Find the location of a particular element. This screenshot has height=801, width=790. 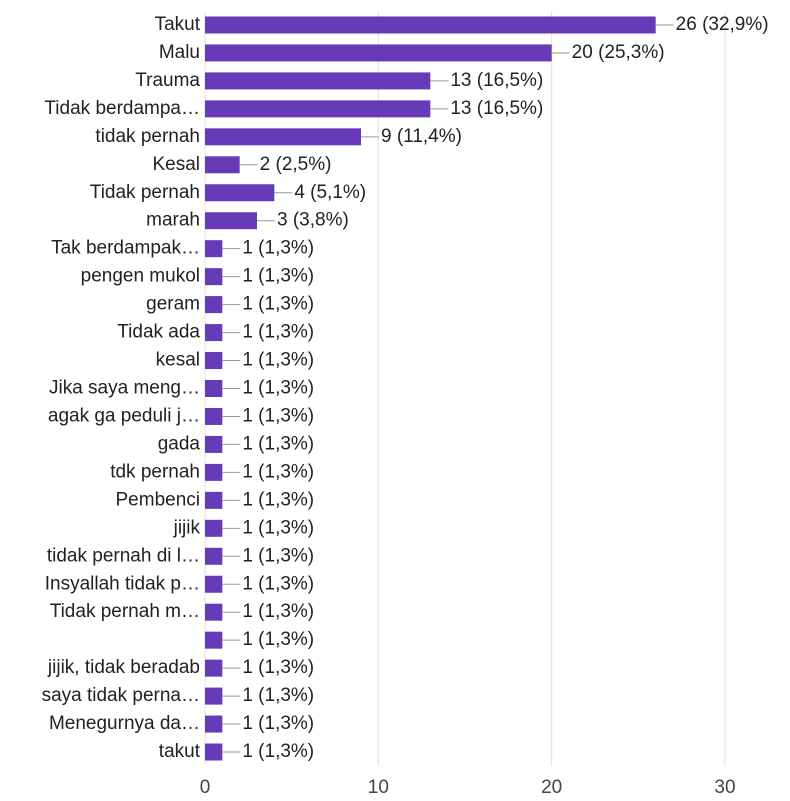

value-label: 20 (25,3%) is located at coordinates (618, 52).